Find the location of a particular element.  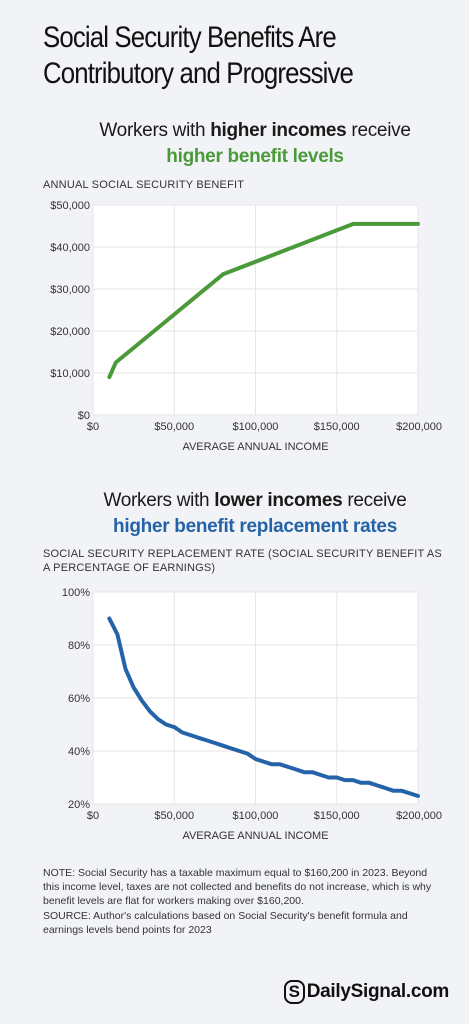

daily-signal-logo: S DailySignal.com is located at coordinates (366, 992).